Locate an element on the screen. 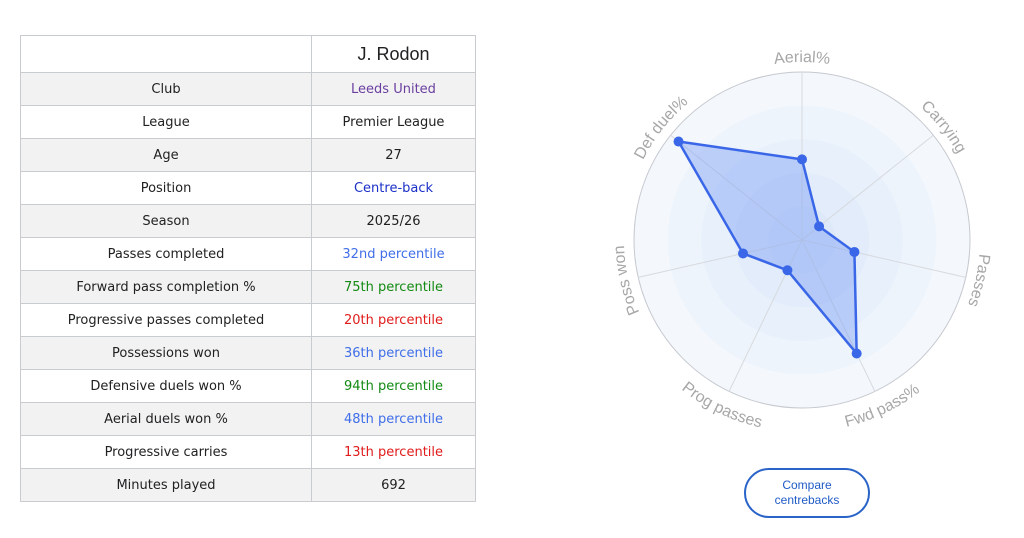 Image resolution: width=1024 pixels, height=538 pixels. radar-axis-label-text: Aerial% is located at coordinates (802, 58).